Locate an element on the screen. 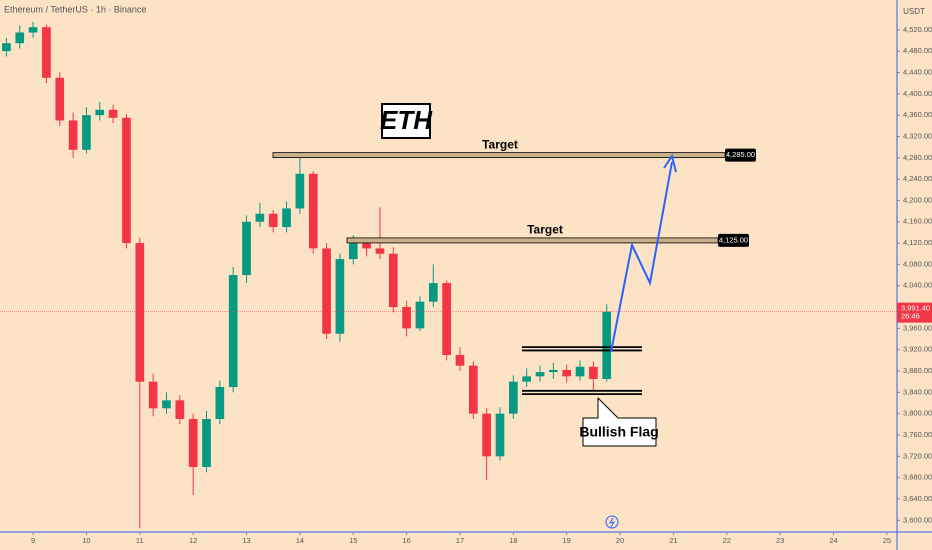  target-price-label: 4,125.00 is located at coordinates (733, 239).